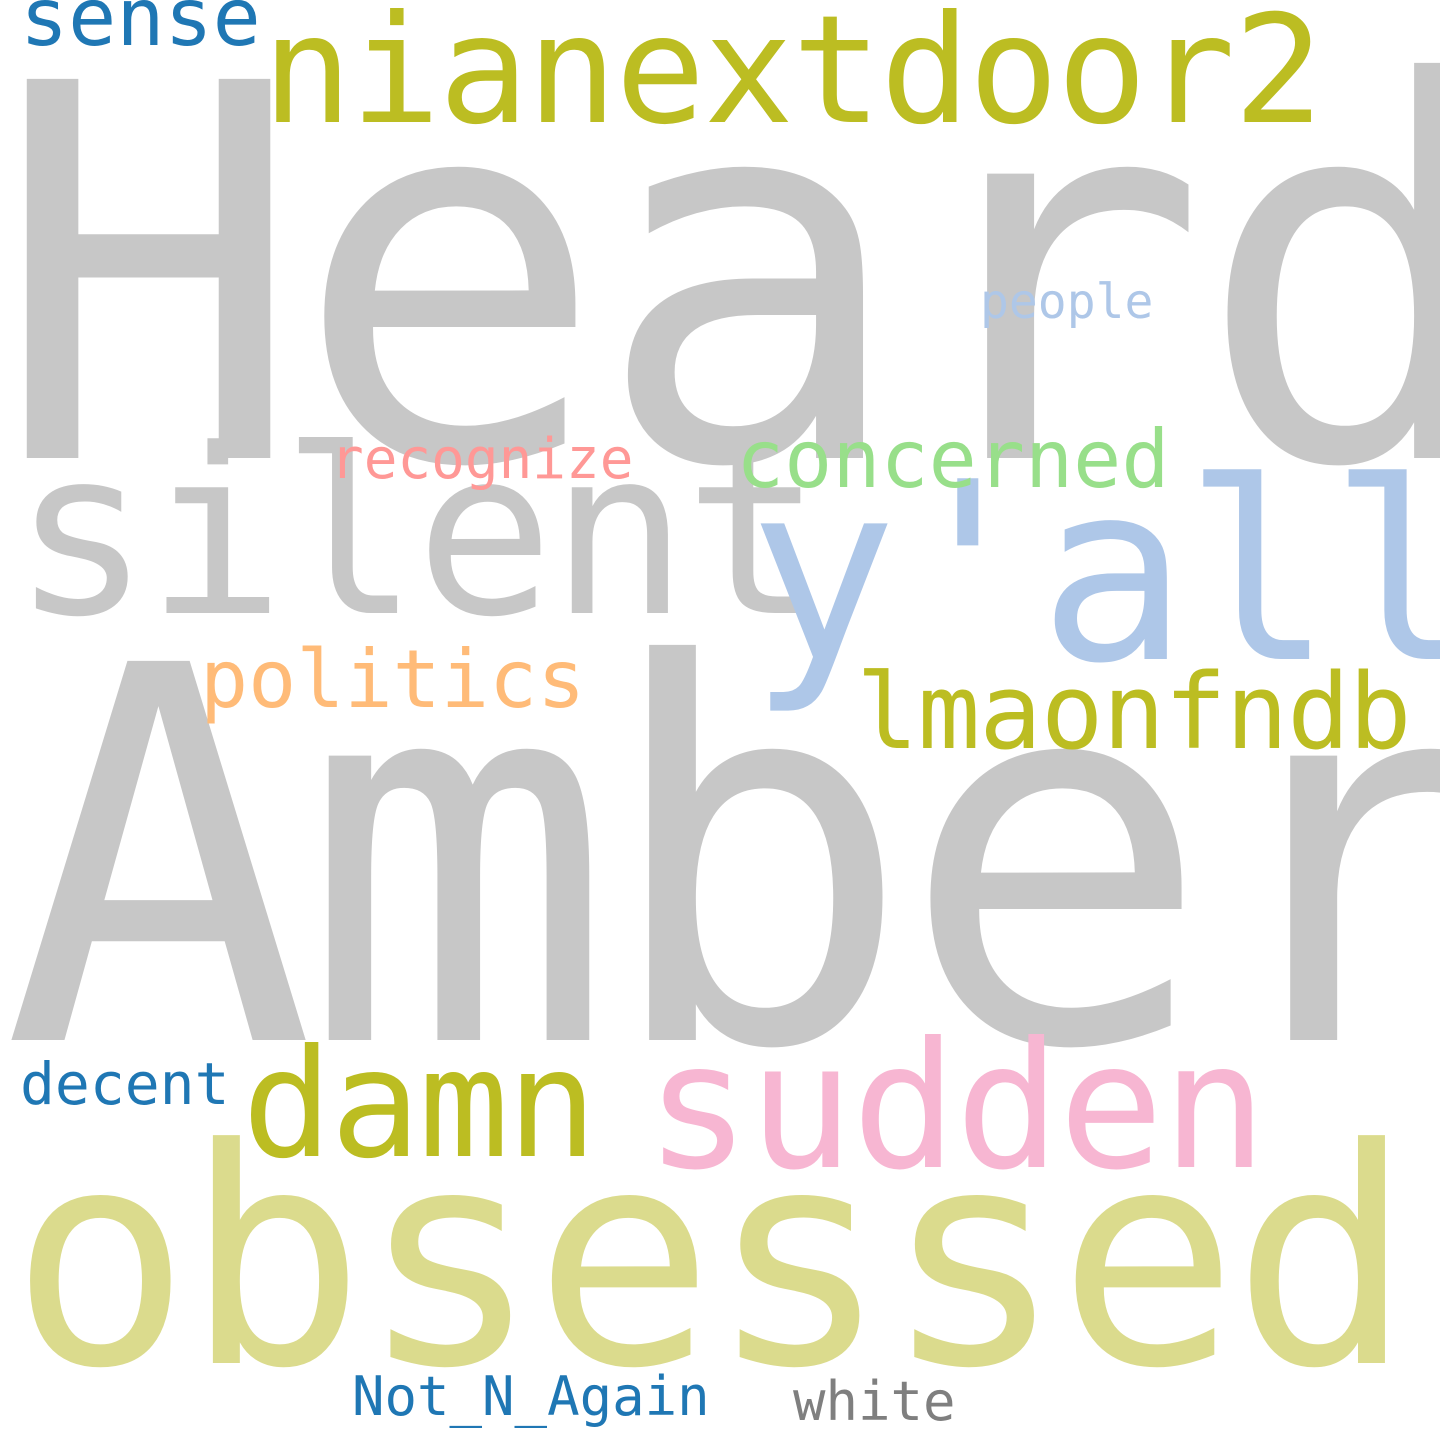 This screenshot has height=1440, width=1440. Describe the element at coordinates (1094, 574) in the screenshot. I see `word-yall: y'all` at that location.